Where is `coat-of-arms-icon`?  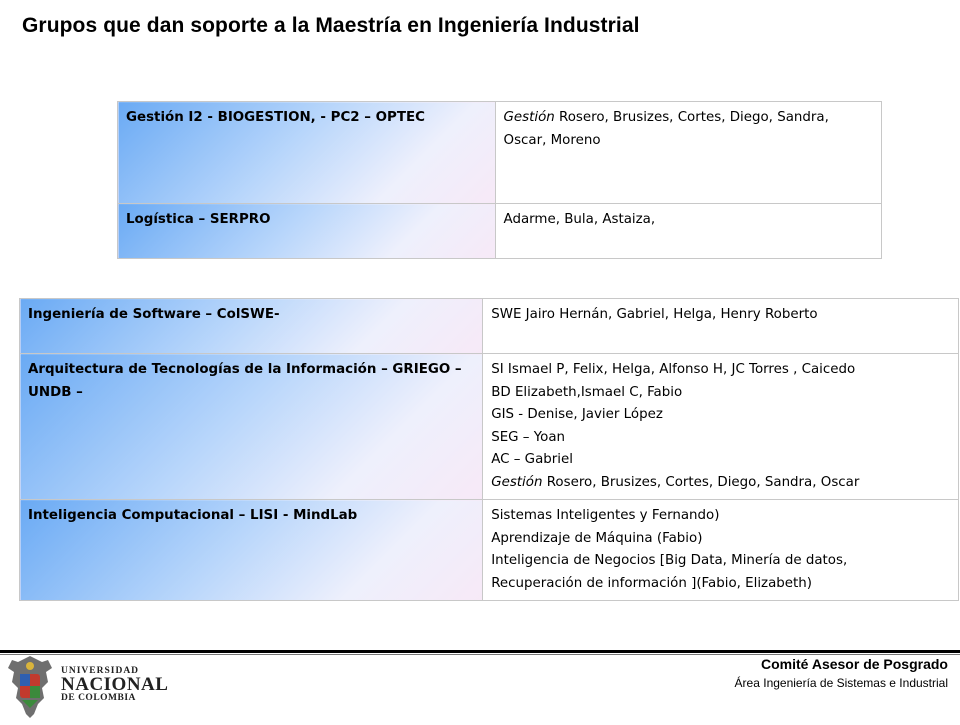 coat-of-arms-icon is located at coordinates (30, 687).